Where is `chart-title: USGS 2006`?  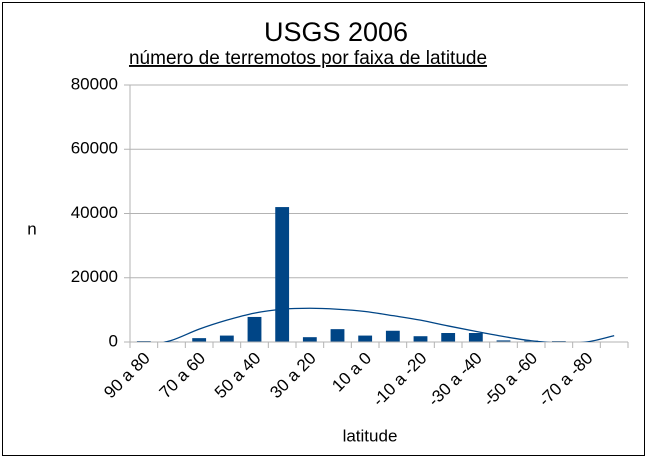 chart-title: USGS 2006 is located at coordinates (336, 32).